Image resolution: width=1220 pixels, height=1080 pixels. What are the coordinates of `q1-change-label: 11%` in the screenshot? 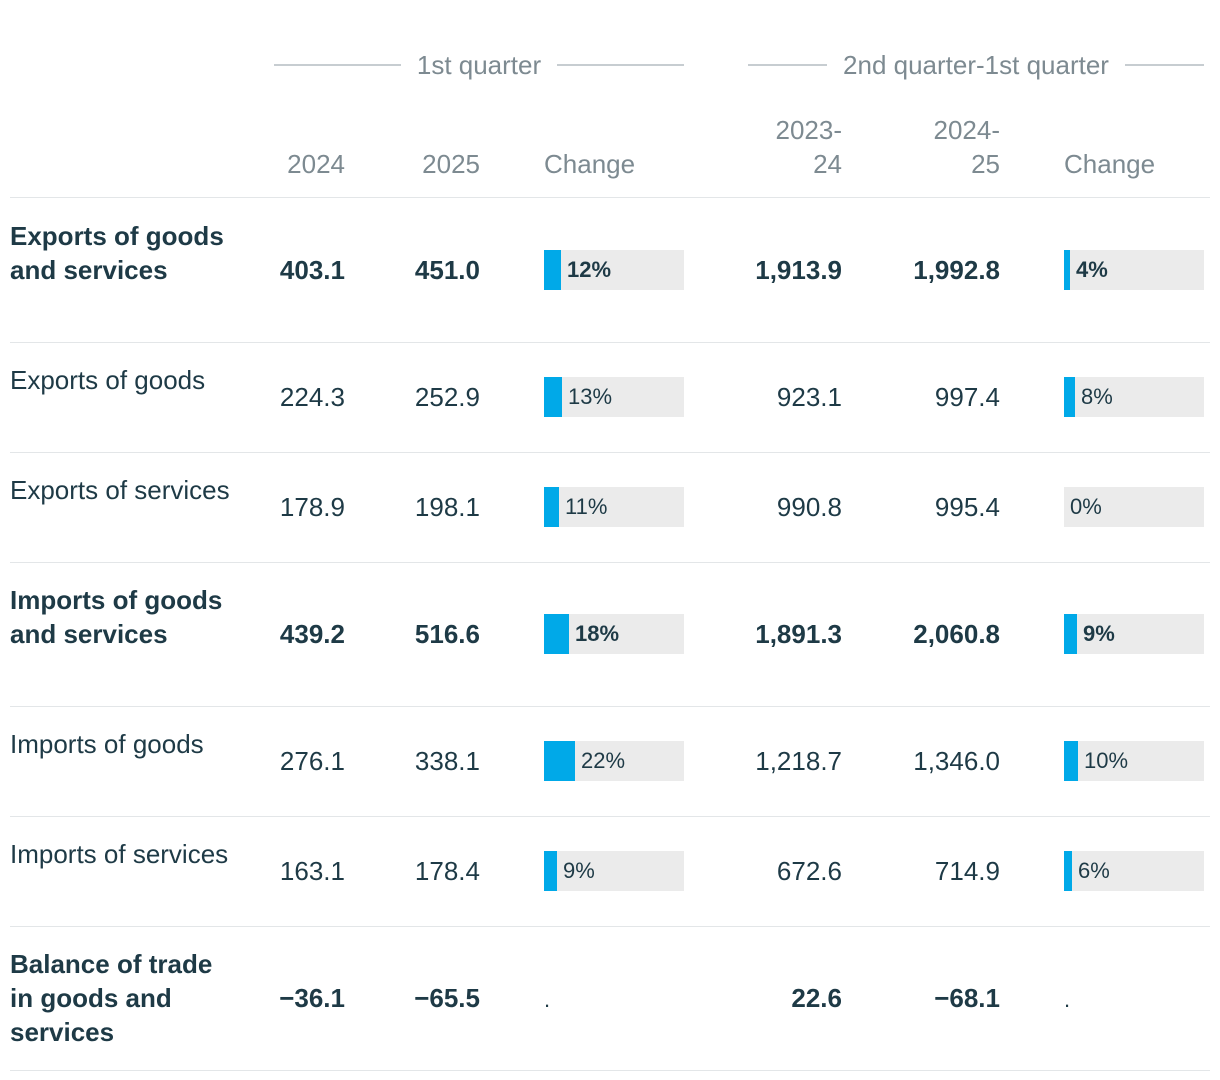 It's located at (586, 506).